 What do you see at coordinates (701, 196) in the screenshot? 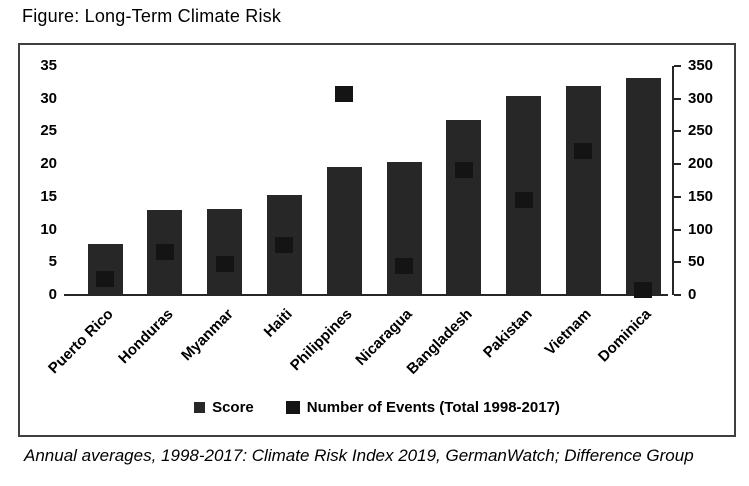
I see `y-axis-right-tick-label: 150` at bounding box center [701, 196].